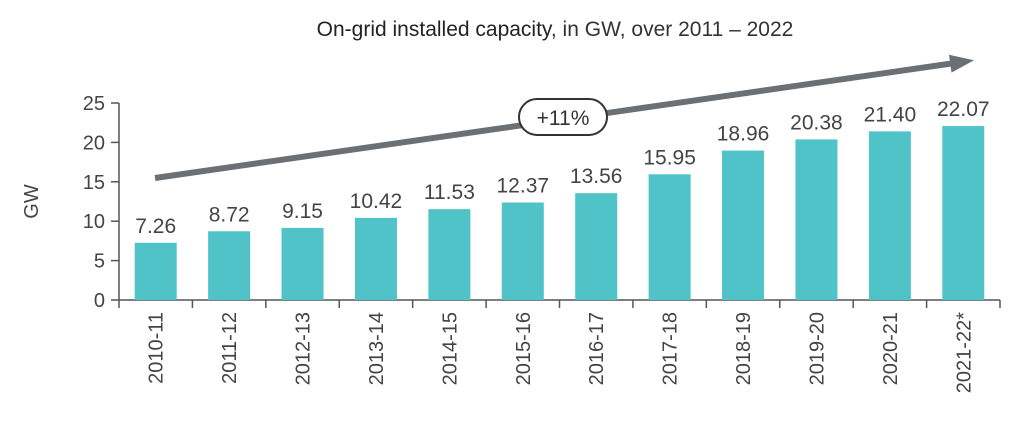 The height and width of the screenshot is (436, 1030). What do you see at coordinates (94, 183) in the screenshot?
I see `y-tick-label: 15` at bounding box center [94, 183].